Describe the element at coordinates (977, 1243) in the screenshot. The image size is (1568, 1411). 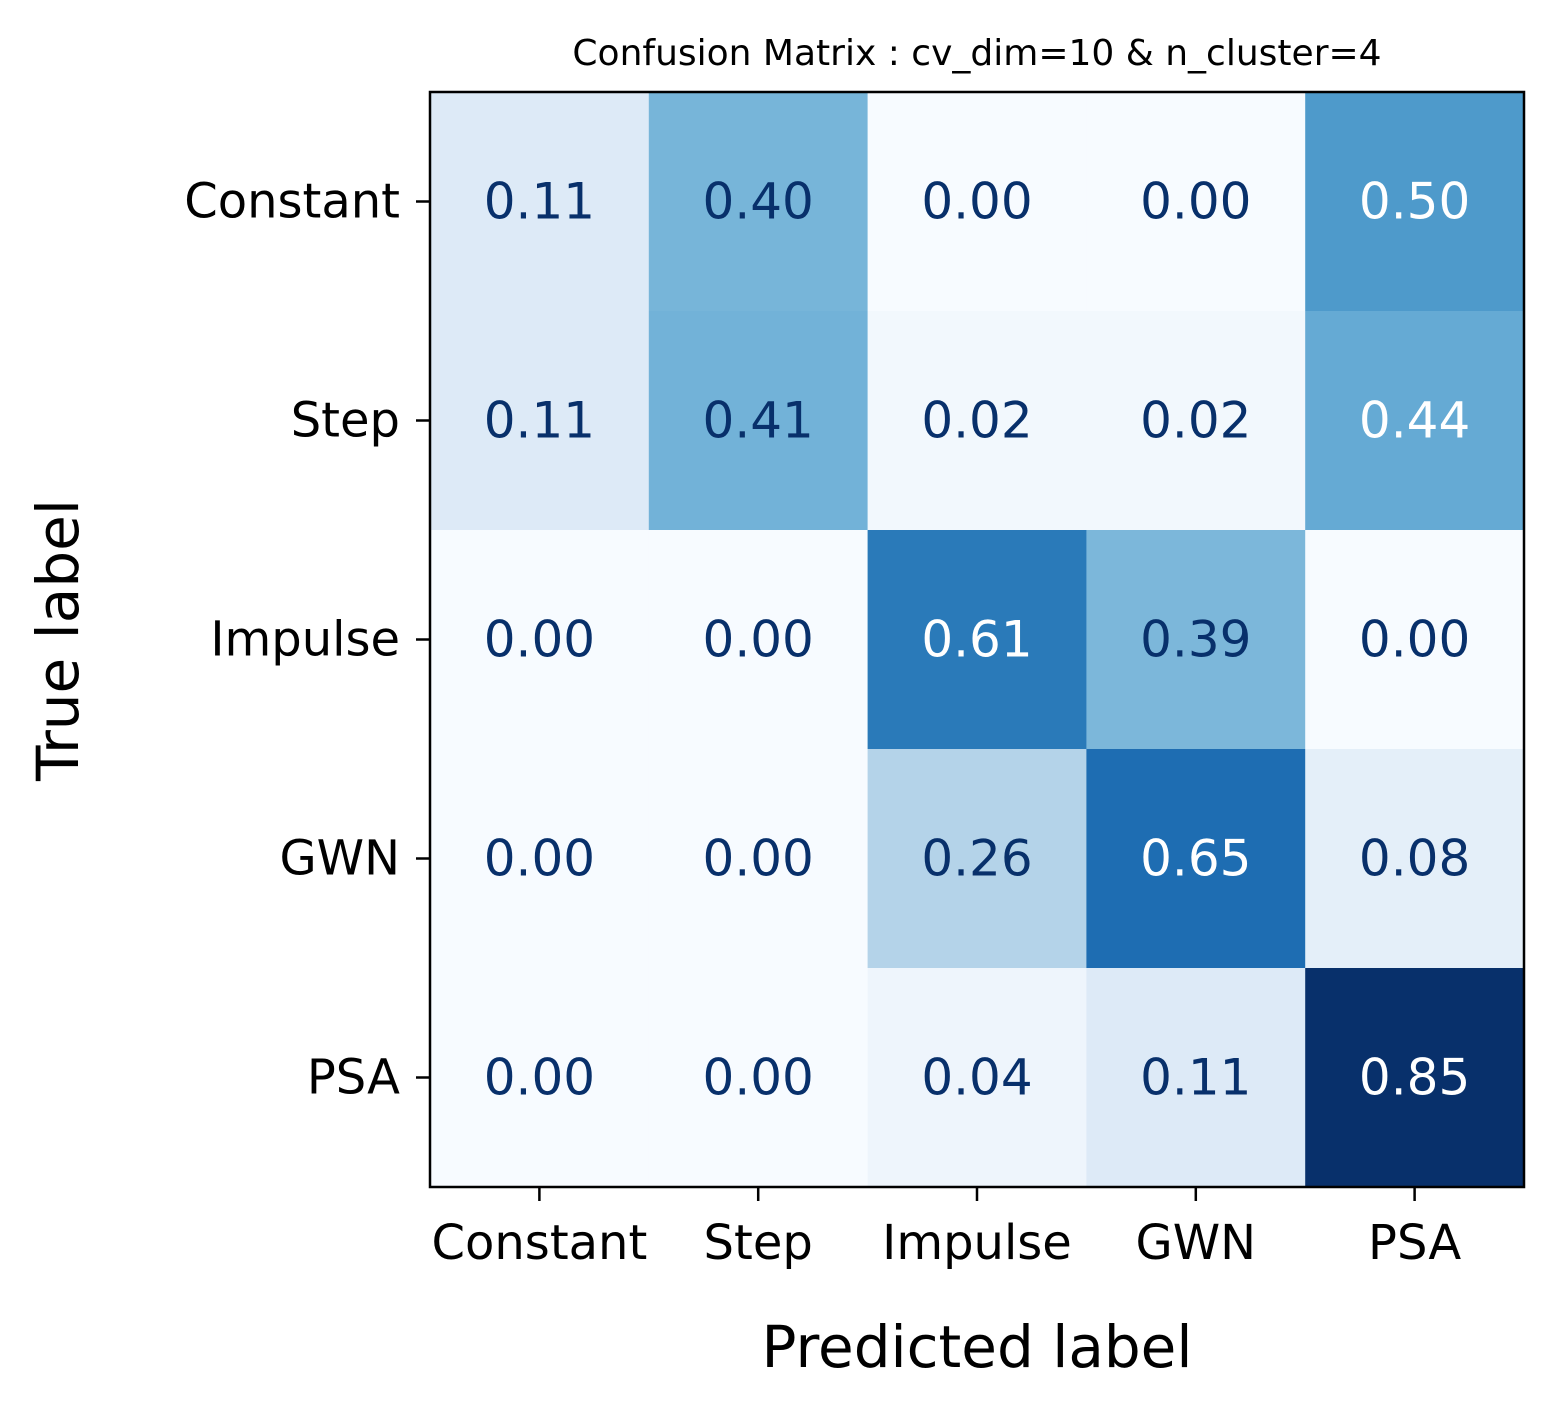
I see `x-tick-label: Impulse` at that location.